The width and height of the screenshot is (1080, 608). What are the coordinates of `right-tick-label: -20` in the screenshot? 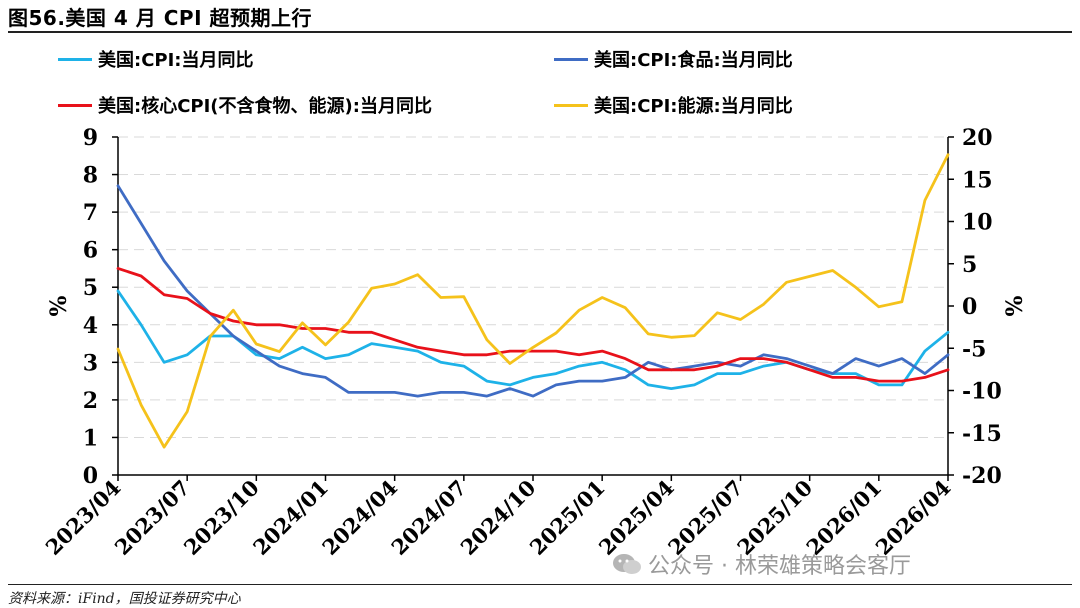 It's located at (982, 476).